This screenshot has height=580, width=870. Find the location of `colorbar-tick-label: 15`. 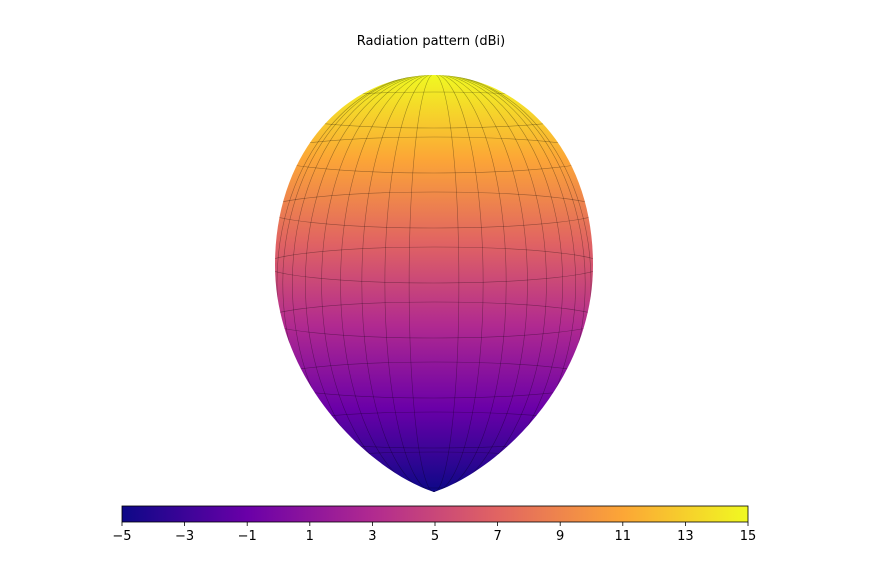

colorbar-tick-label: 15 is located at coordinates (748, 536).